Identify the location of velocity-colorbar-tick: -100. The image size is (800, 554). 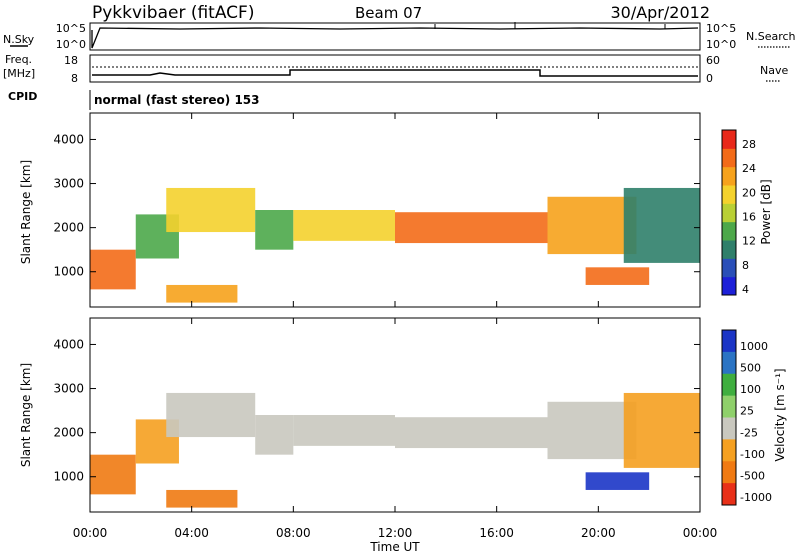
(752, 454).